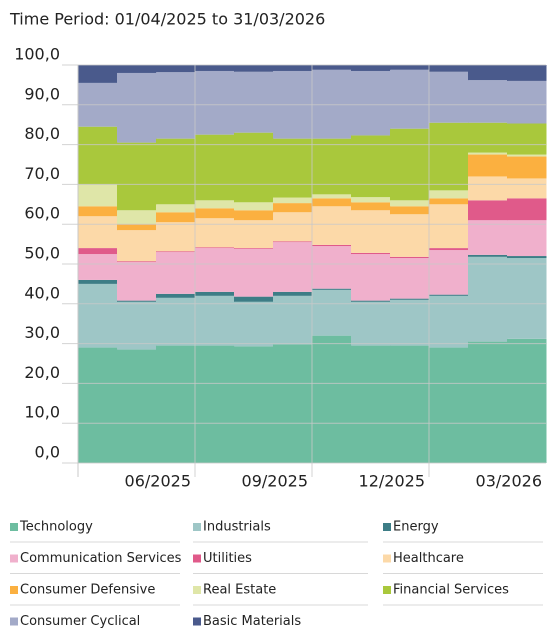 The width and height of the screenshot is (548, 633). Describe the element at coordinates (416, 527) in the screenshot. I see `legend-label: Energy` at that location.